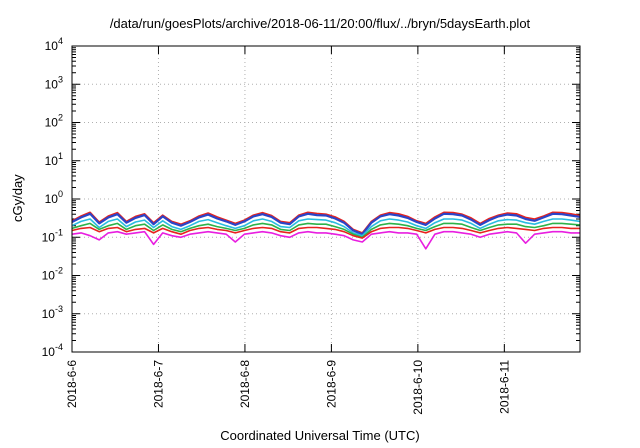 This screenshot has height=448, width=640. Describe the element at coordinates (54, 159) in the screenshot. I see `y-tick-label: 10¹` at that location.